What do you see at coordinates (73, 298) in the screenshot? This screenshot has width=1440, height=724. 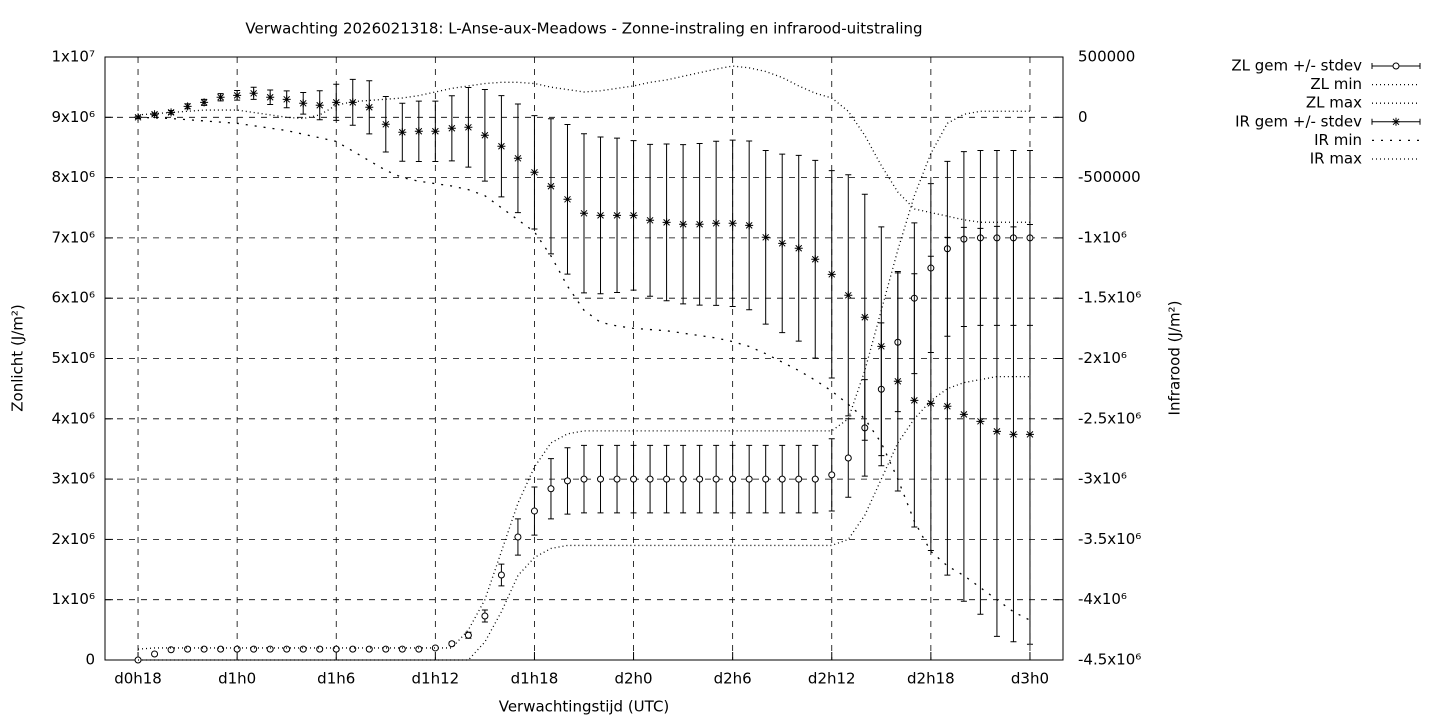 I see `y-tick-label: 6x10⁶` at bounding box center [73, 298].